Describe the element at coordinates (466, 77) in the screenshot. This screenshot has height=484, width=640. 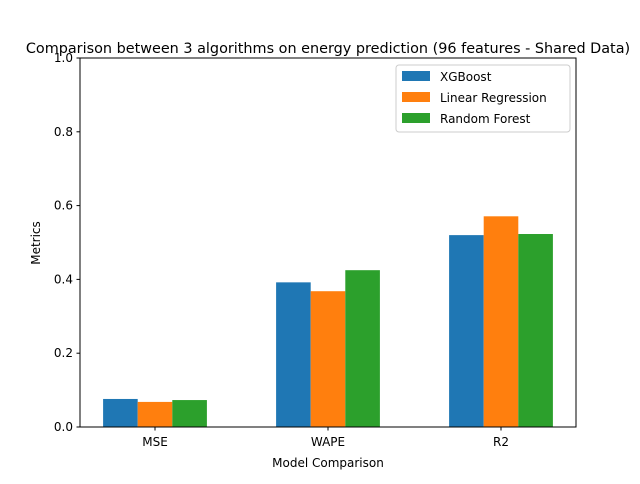
I see `legend-label: XGBoost` at that location.